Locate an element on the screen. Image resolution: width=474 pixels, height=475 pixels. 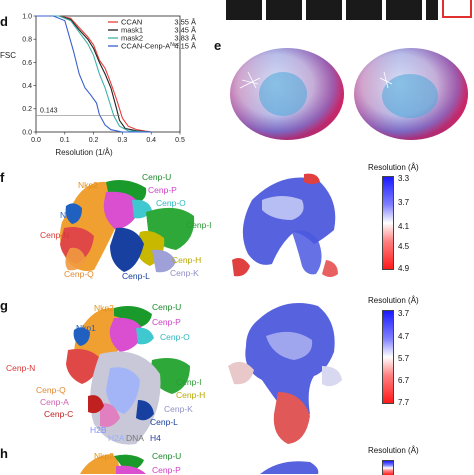
fsc-plot-frame is located at coordinates (108, 74).